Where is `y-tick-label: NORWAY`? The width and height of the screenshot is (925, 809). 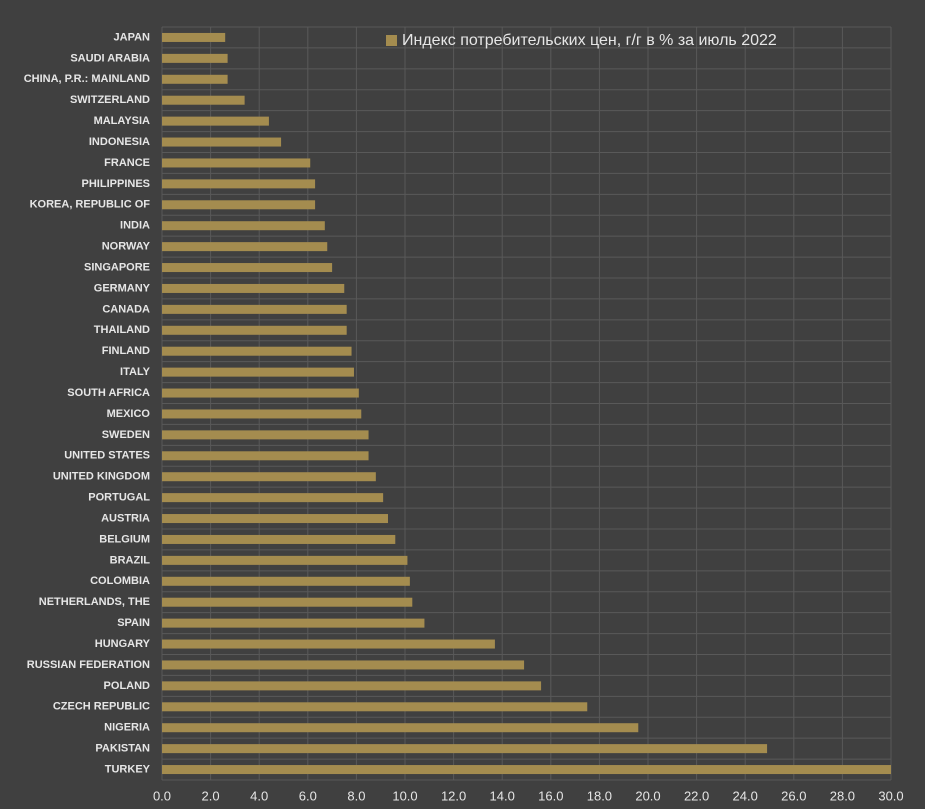
y-tick-label: NORWAY is located at coordinates (126, 247).